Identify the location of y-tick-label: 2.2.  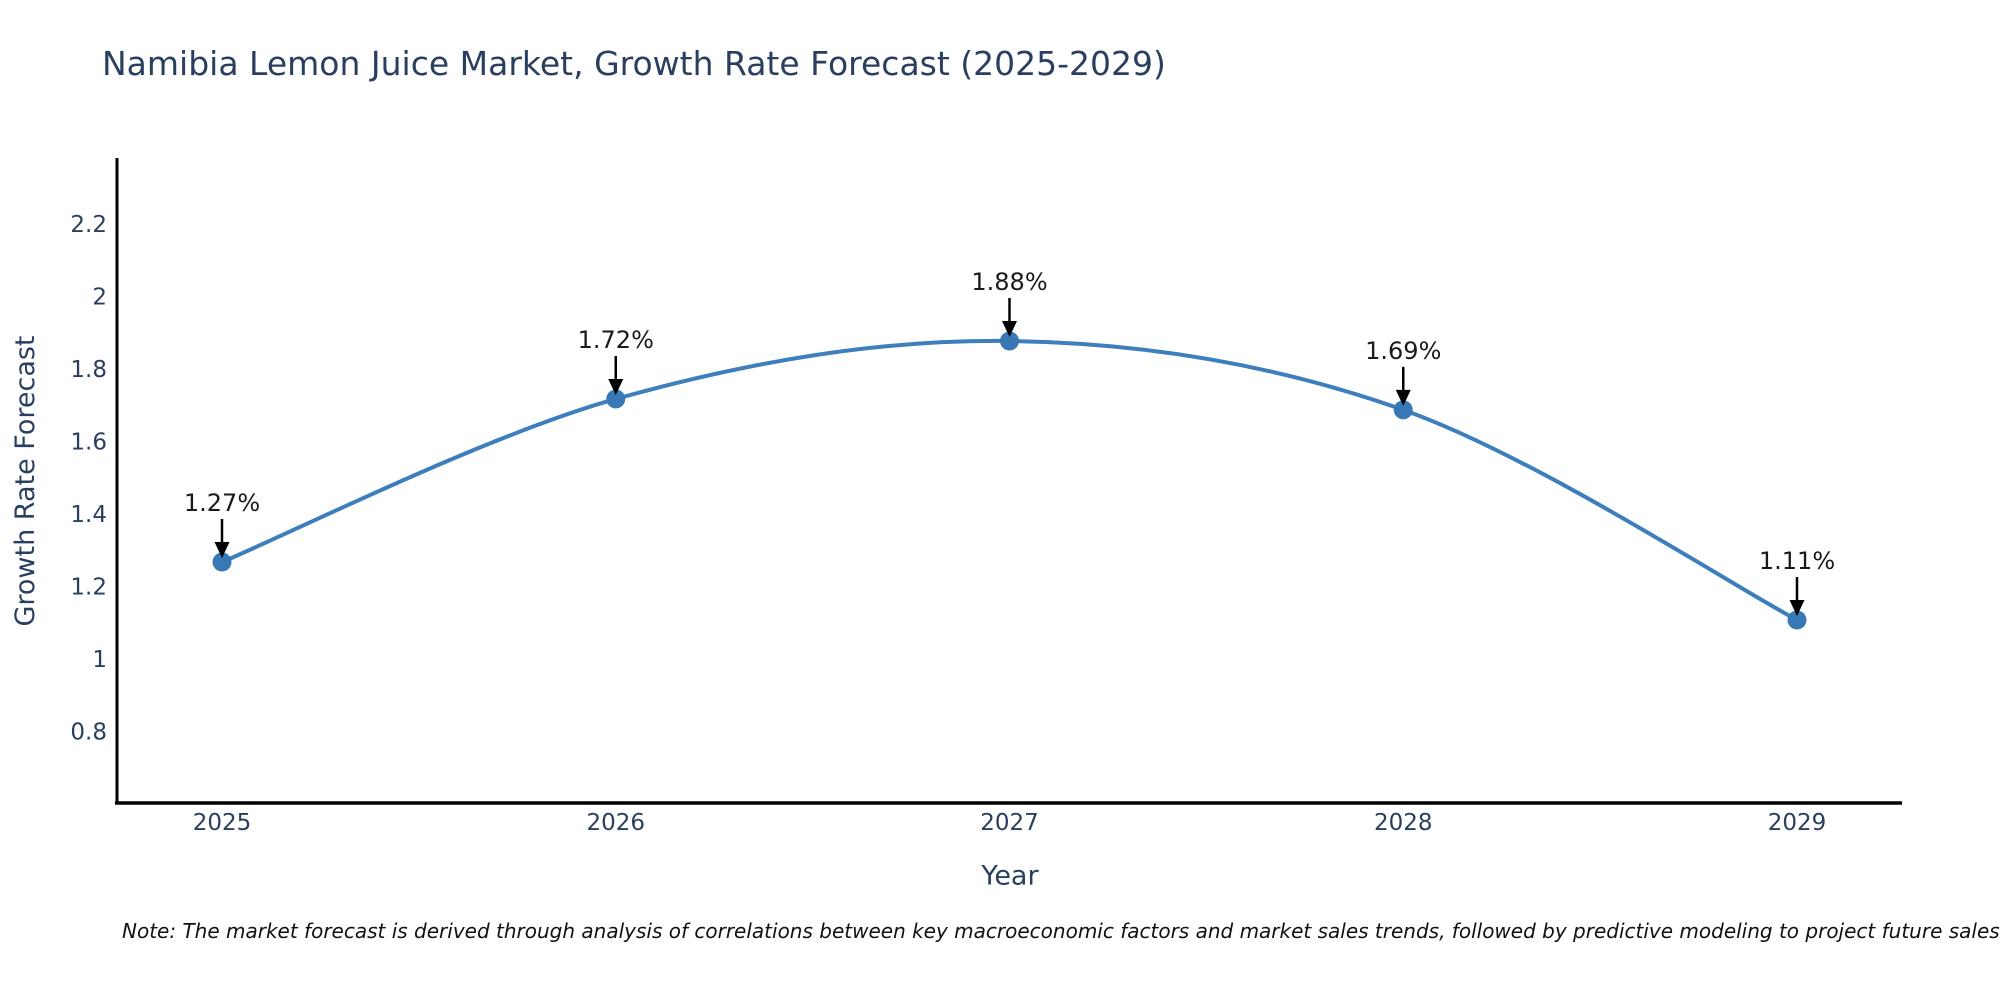
(88, 225).